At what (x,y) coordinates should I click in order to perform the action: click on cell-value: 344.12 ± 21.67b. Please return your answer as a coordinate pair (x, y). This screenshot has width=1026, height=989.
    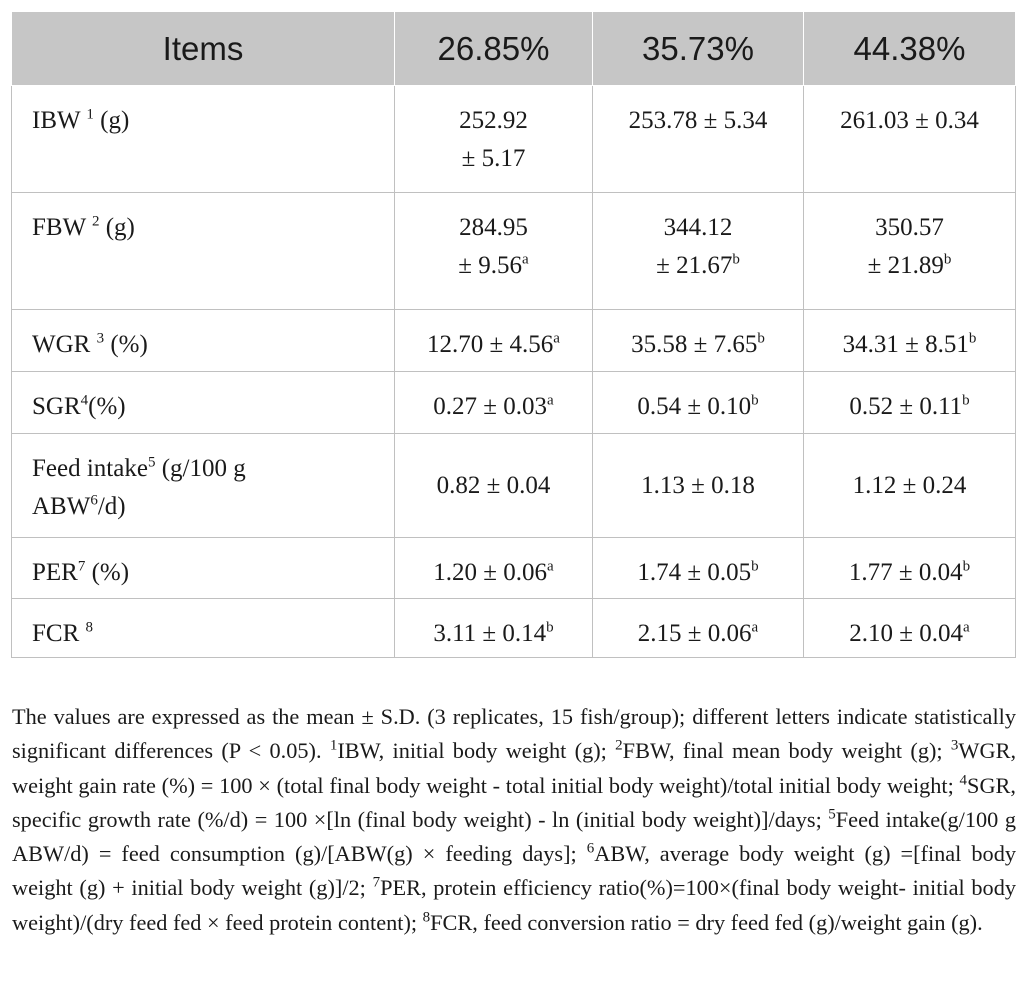
    Looking at the image, I should click on (698, 251).